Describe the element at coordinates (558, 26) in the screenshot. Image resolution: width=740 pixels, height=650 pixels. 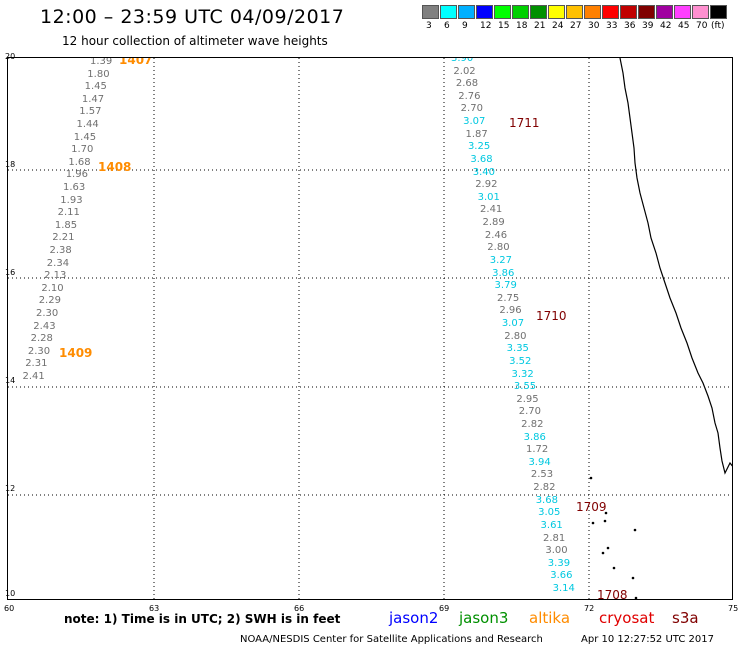
I see `legend-label: 24` at that location.